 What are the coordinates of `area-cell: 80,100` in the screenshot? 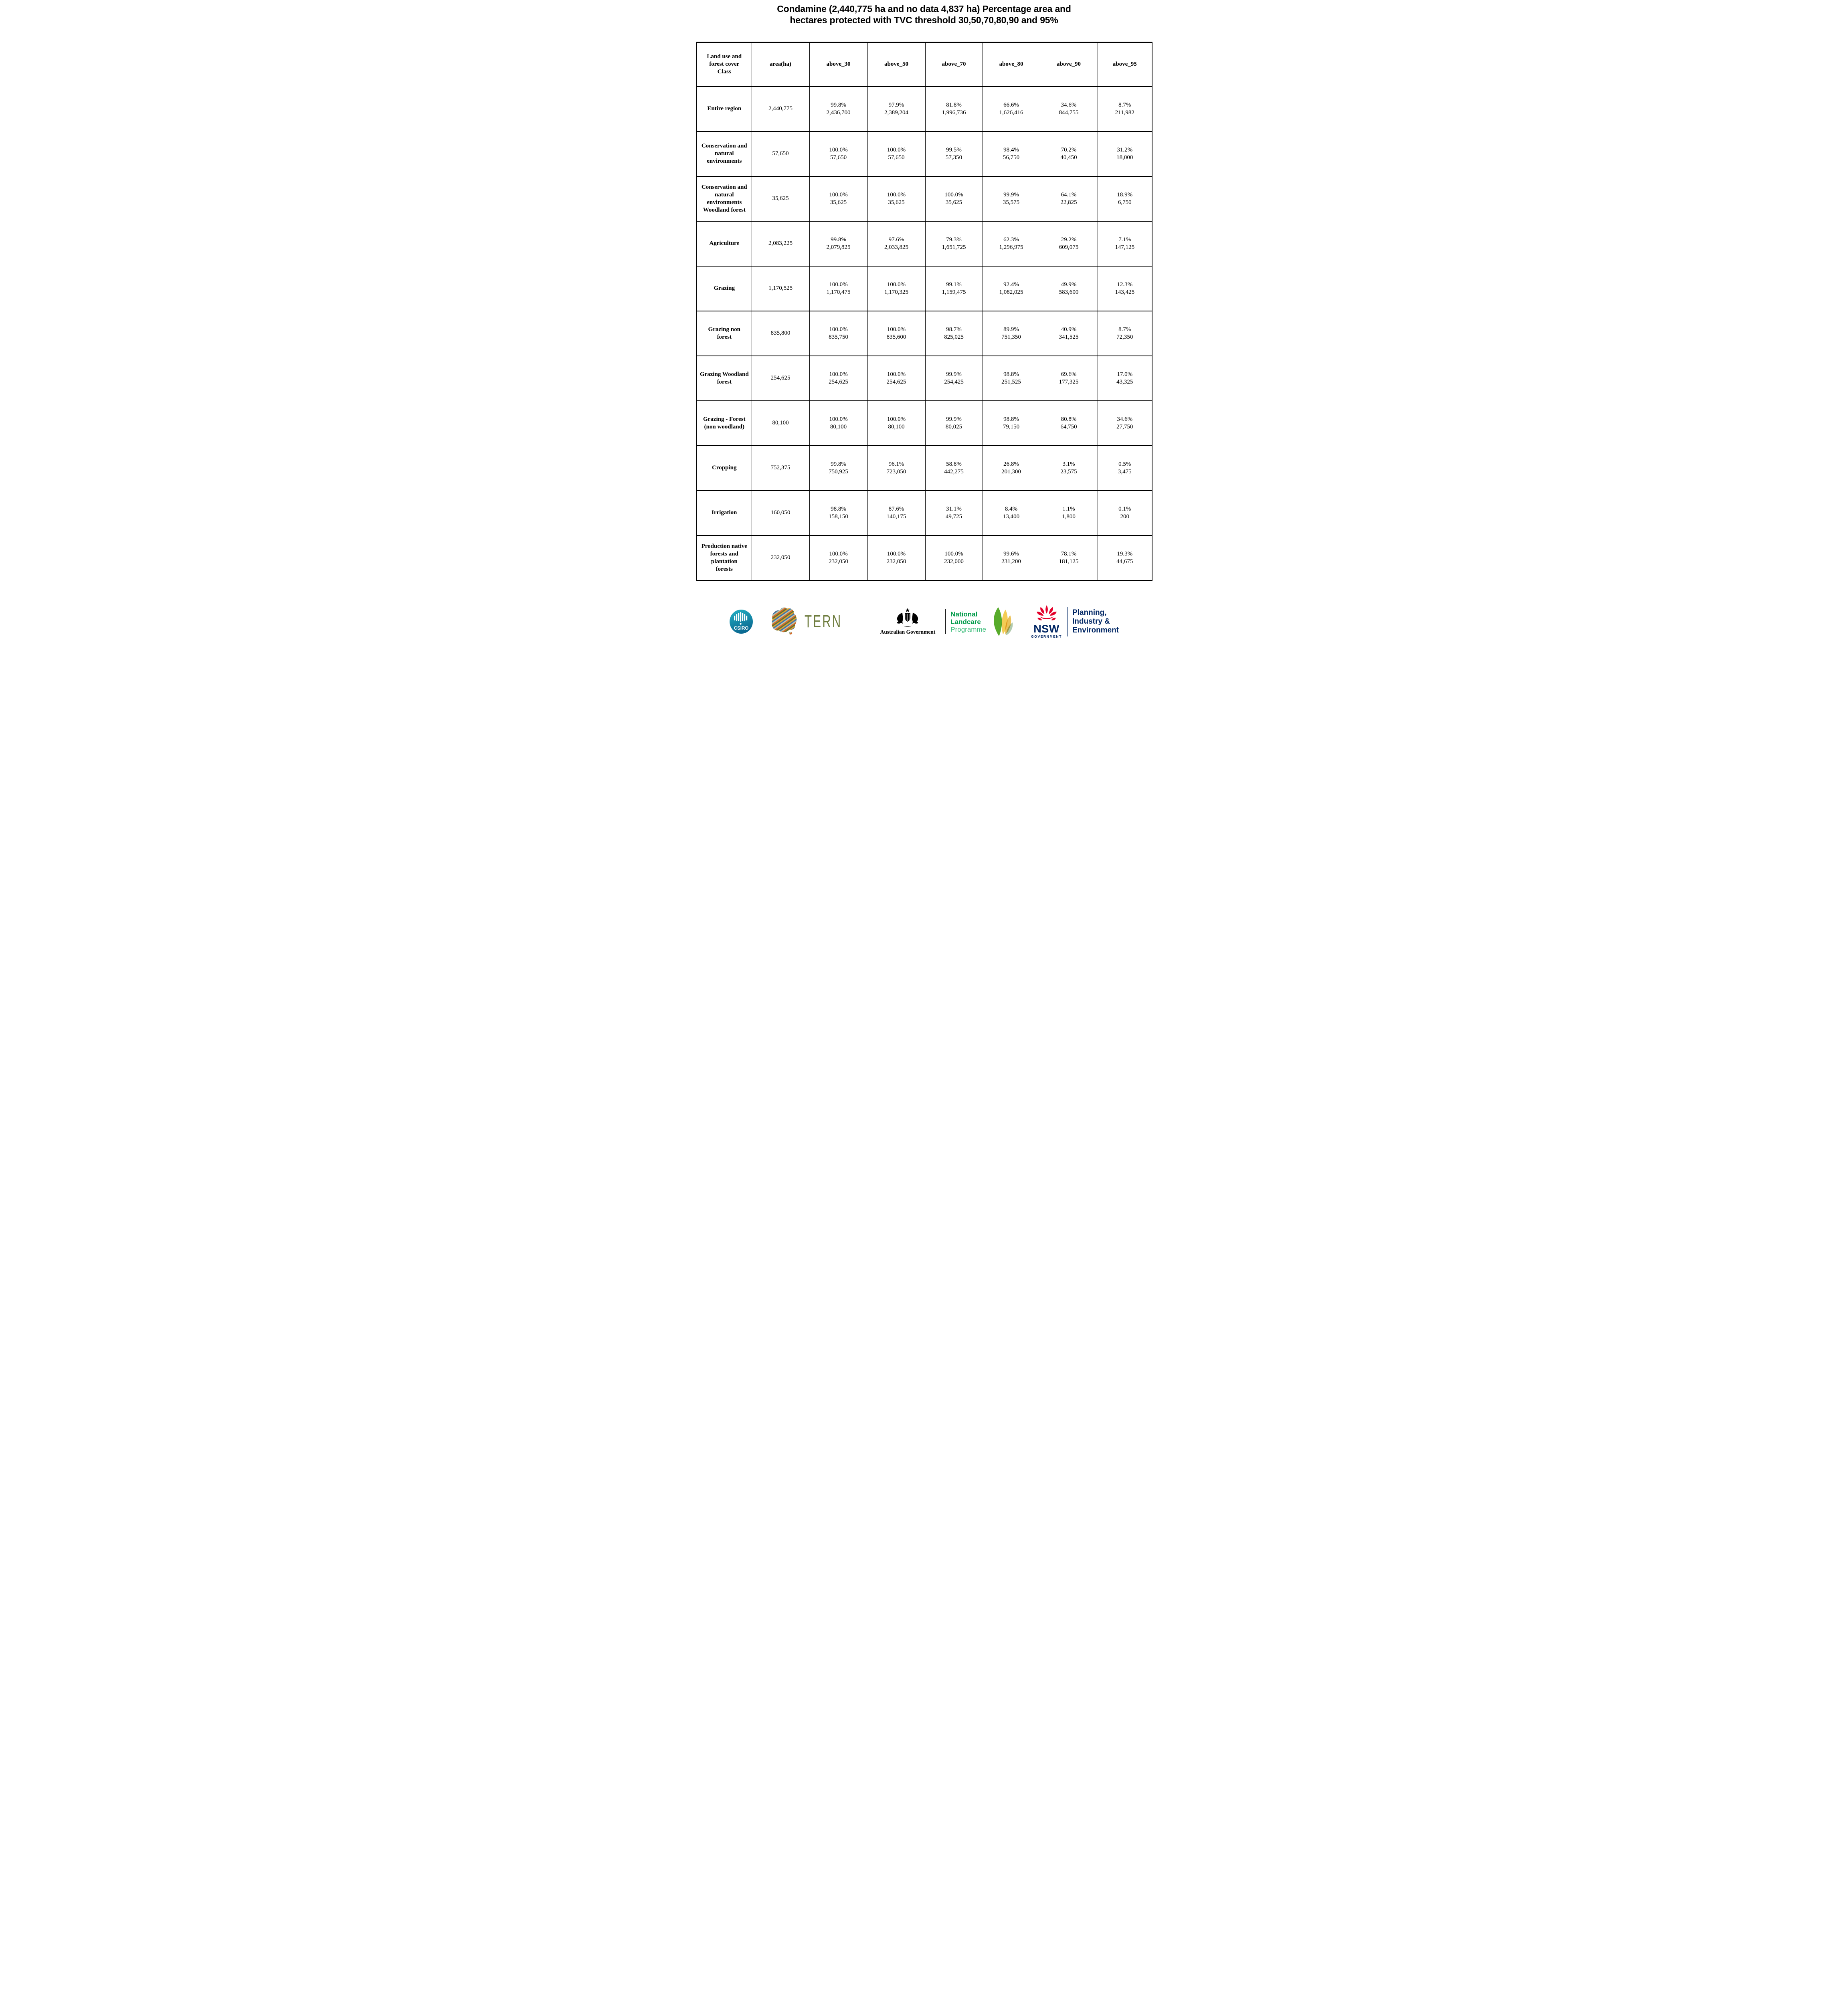 It's located at (780, 423).